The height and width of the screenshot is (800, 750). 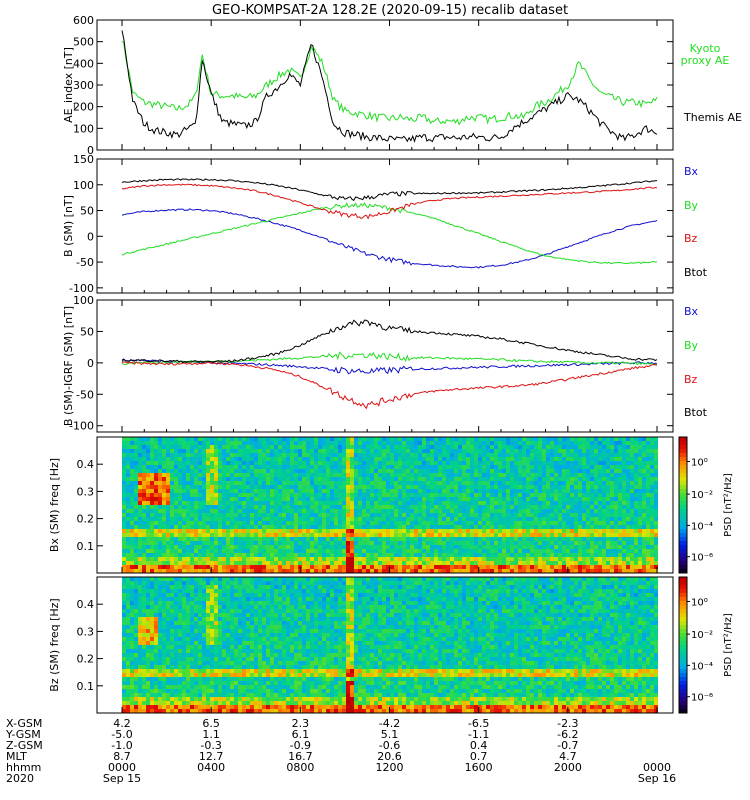 What do you see at coordinates (300, 756) in the screenshot?
I see `ephemeris-cell: 16.7` at bounding box center [300, 756].